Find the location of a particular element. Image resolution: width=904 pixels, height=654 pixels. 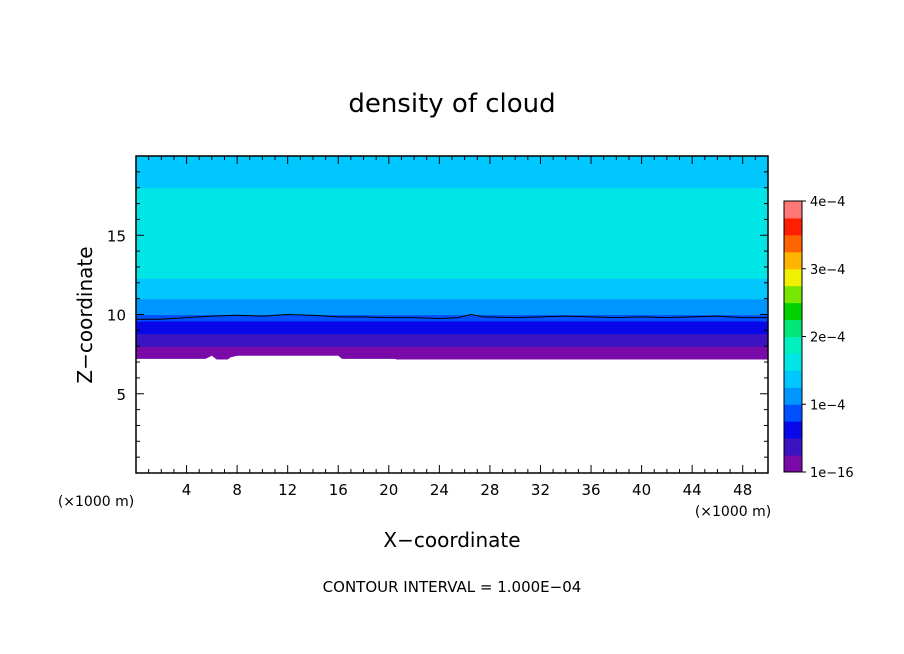

x-tick-label: 28 is located at coordinates (489, 490).